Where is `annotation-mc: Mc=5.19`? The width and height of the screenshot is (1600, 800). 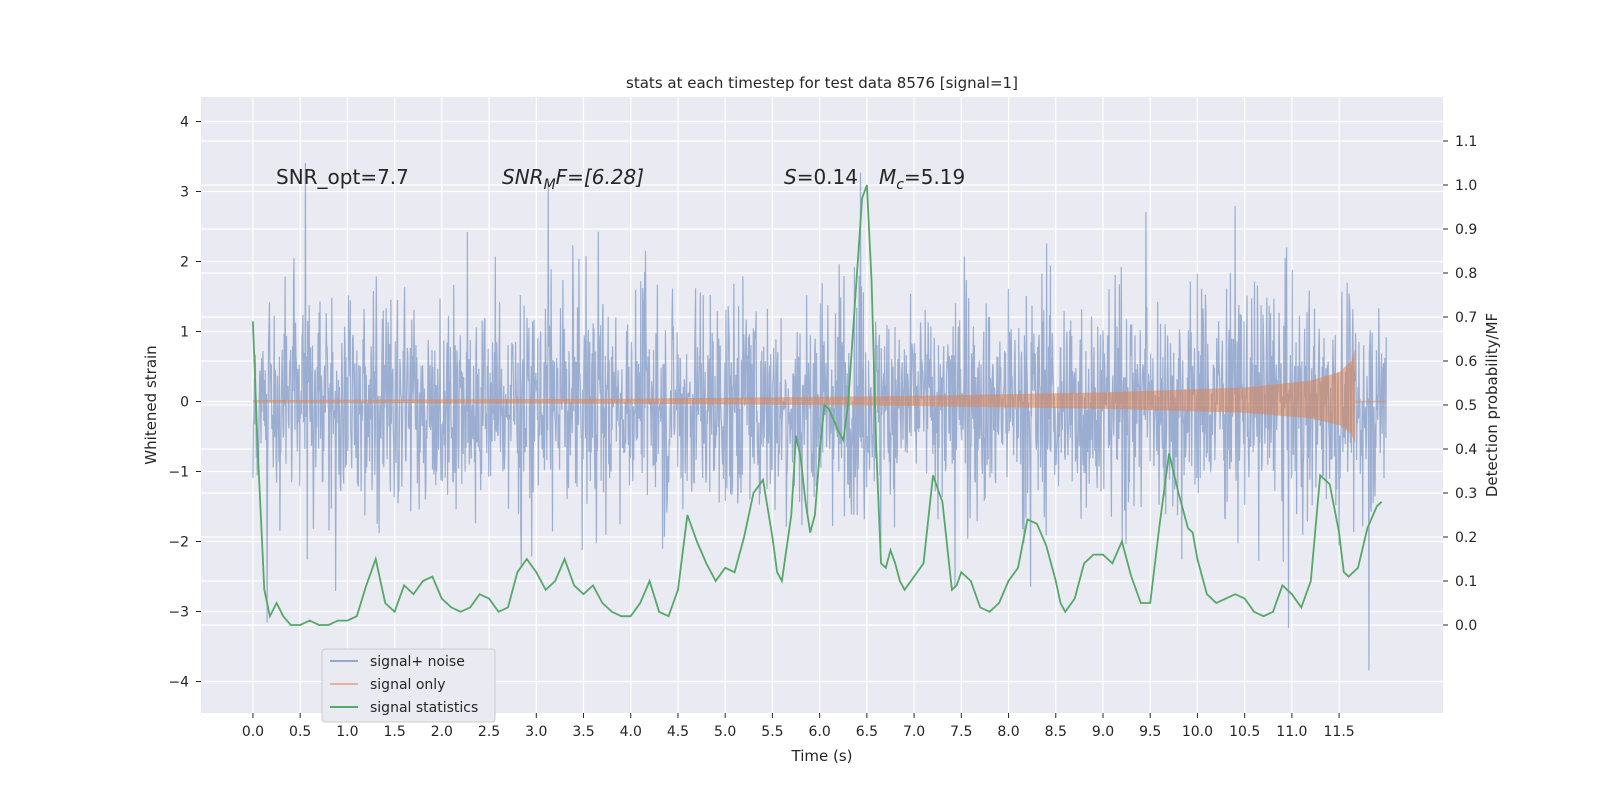
annotation-mc: Mc=5.19 is located at coordinates (922, 179).